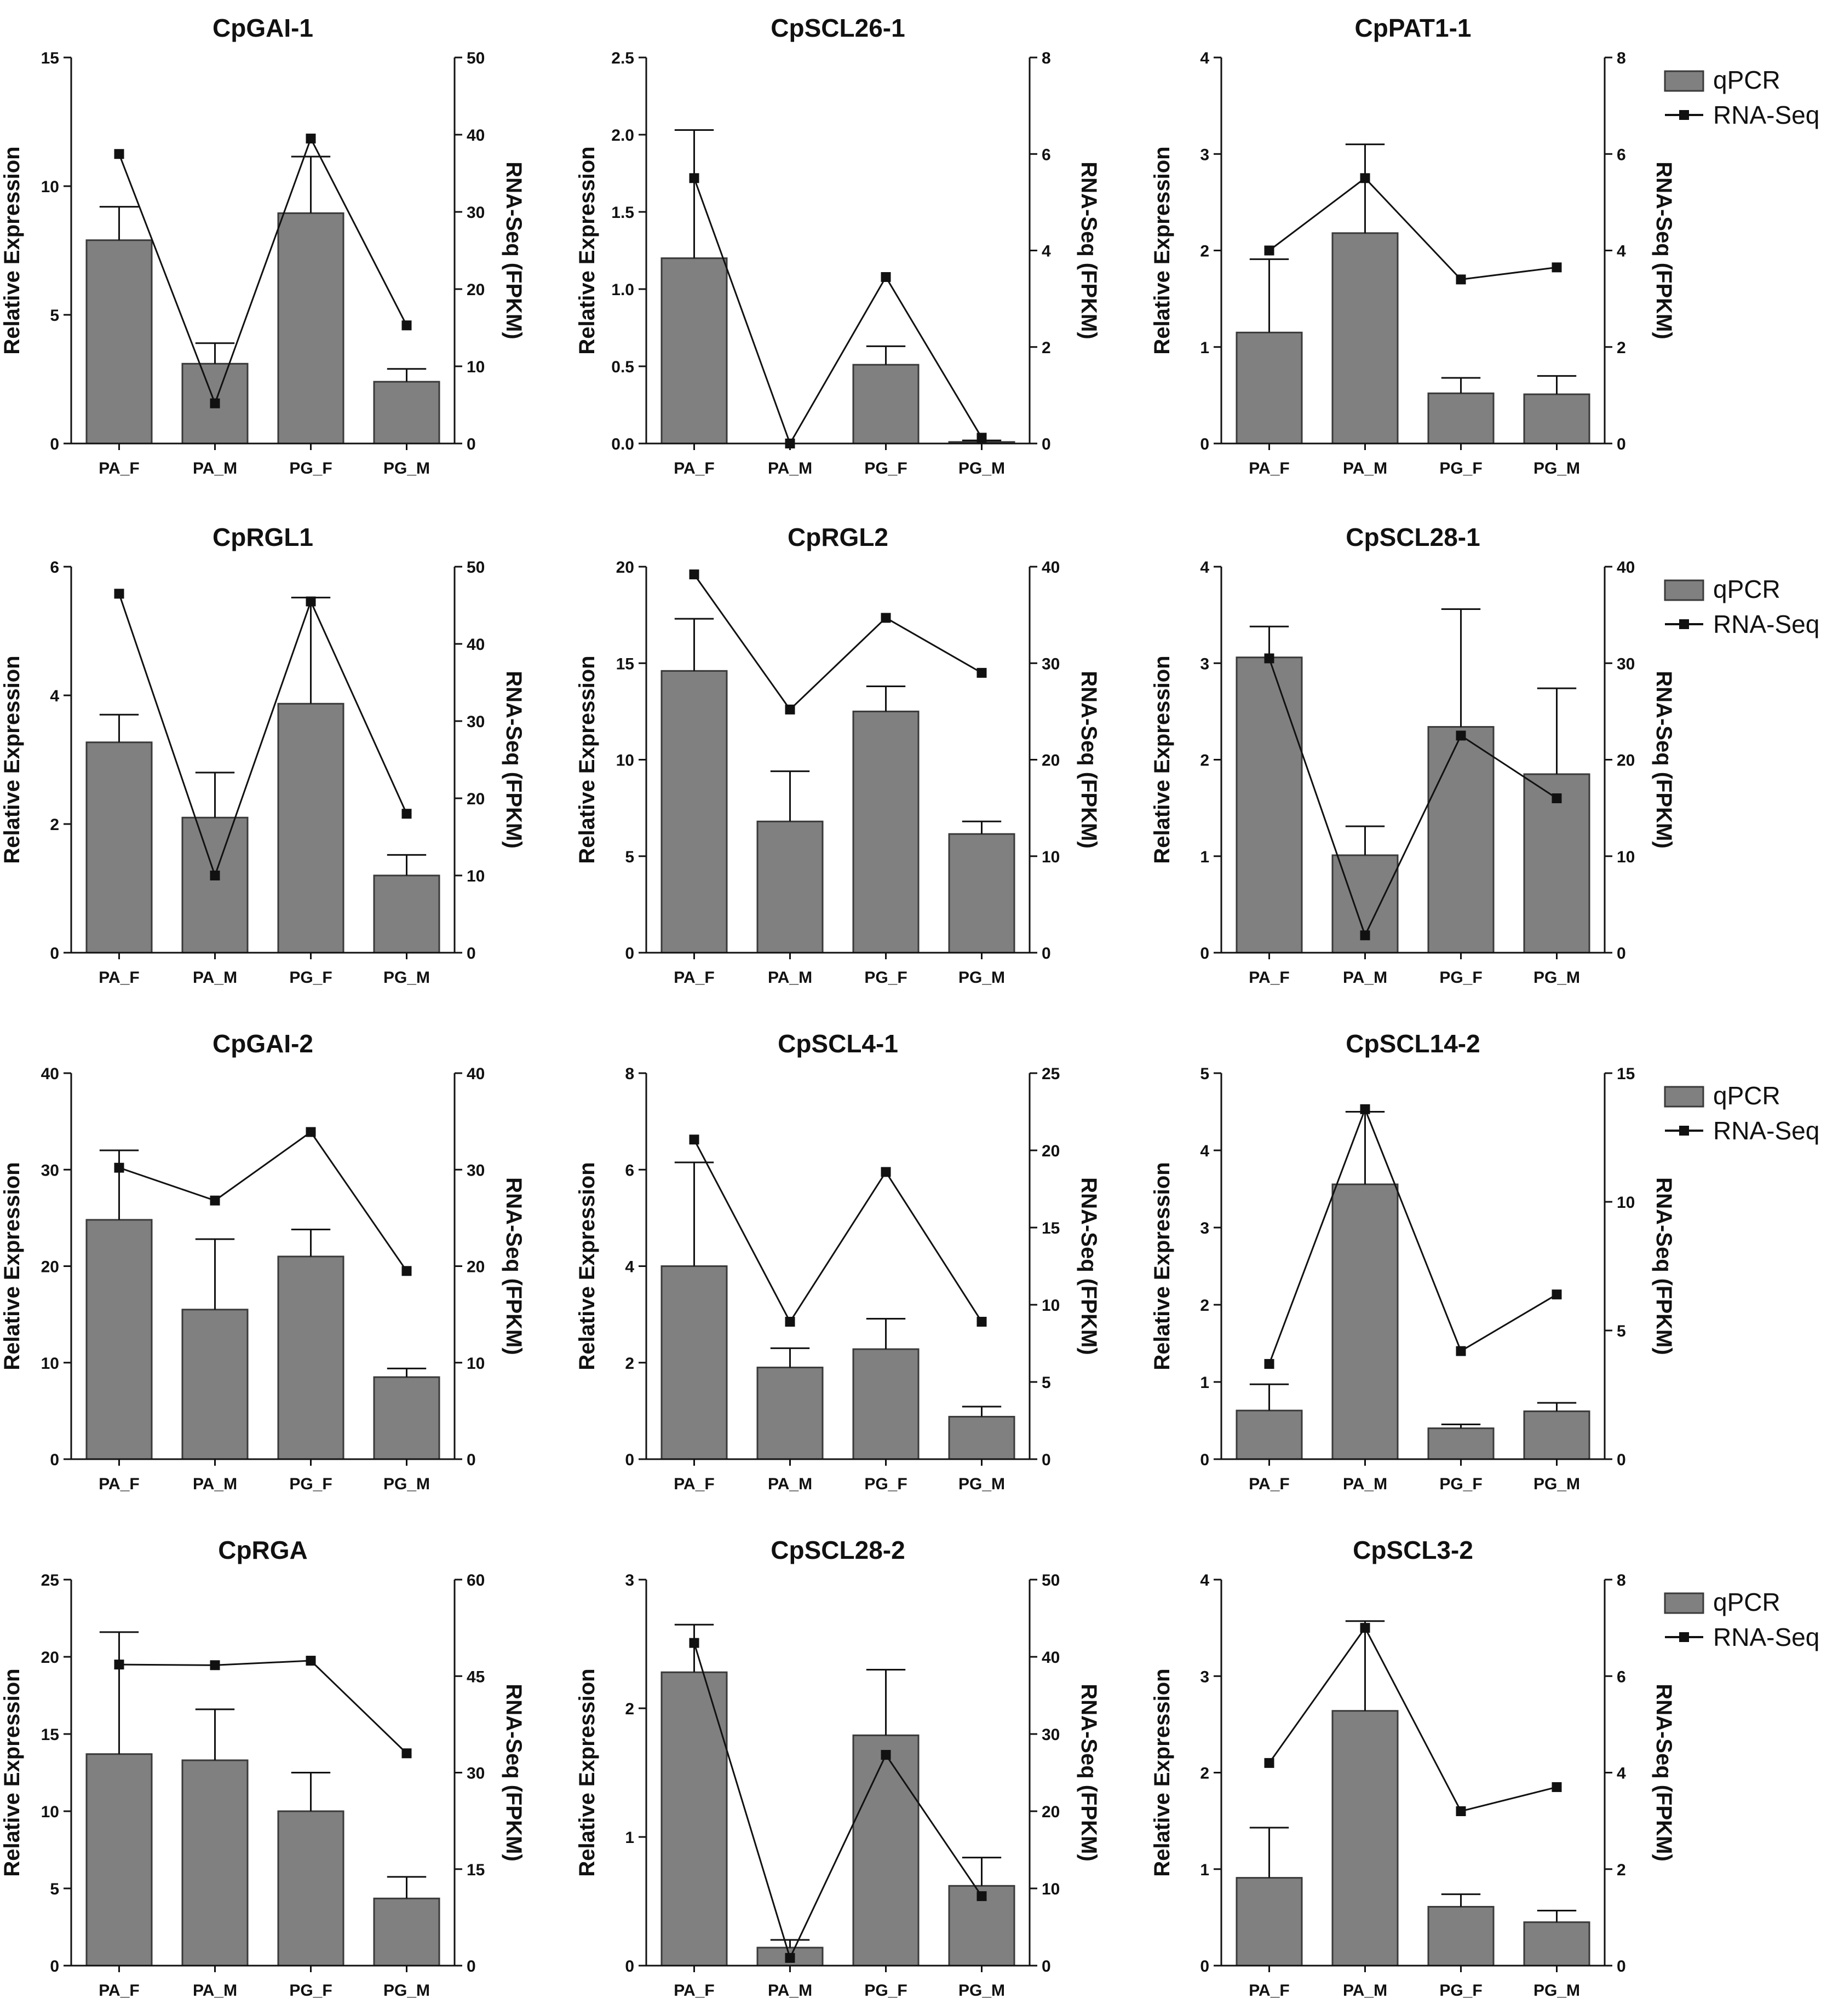 The height and width of the screenshot is (2016, 1844). Describe the element at coordinates (119, 468) in the screenshot. I see `x-tick-label: PA_F` at that location.